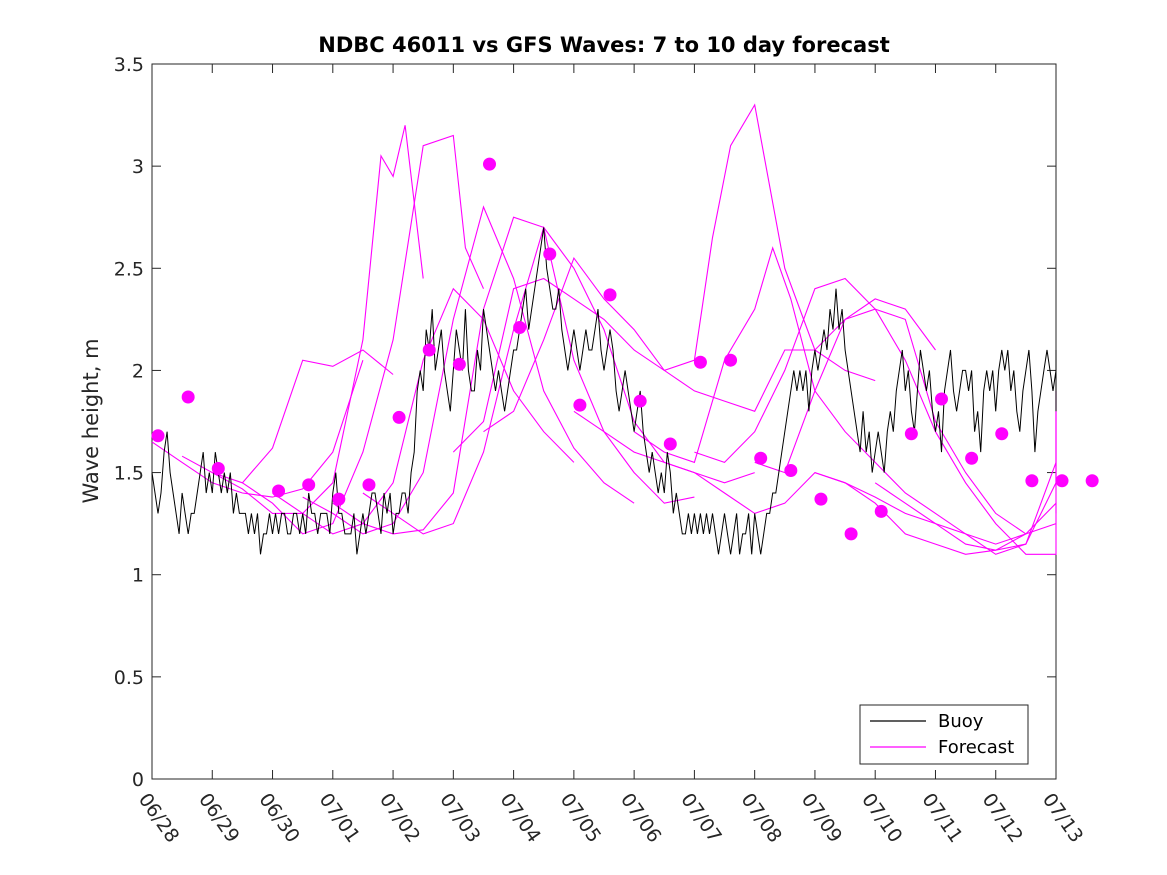  What do you see at coordinates (158, 817) in the screenshot?
I see `x-tick-label: 06/28` at bounding box center [158, 817].